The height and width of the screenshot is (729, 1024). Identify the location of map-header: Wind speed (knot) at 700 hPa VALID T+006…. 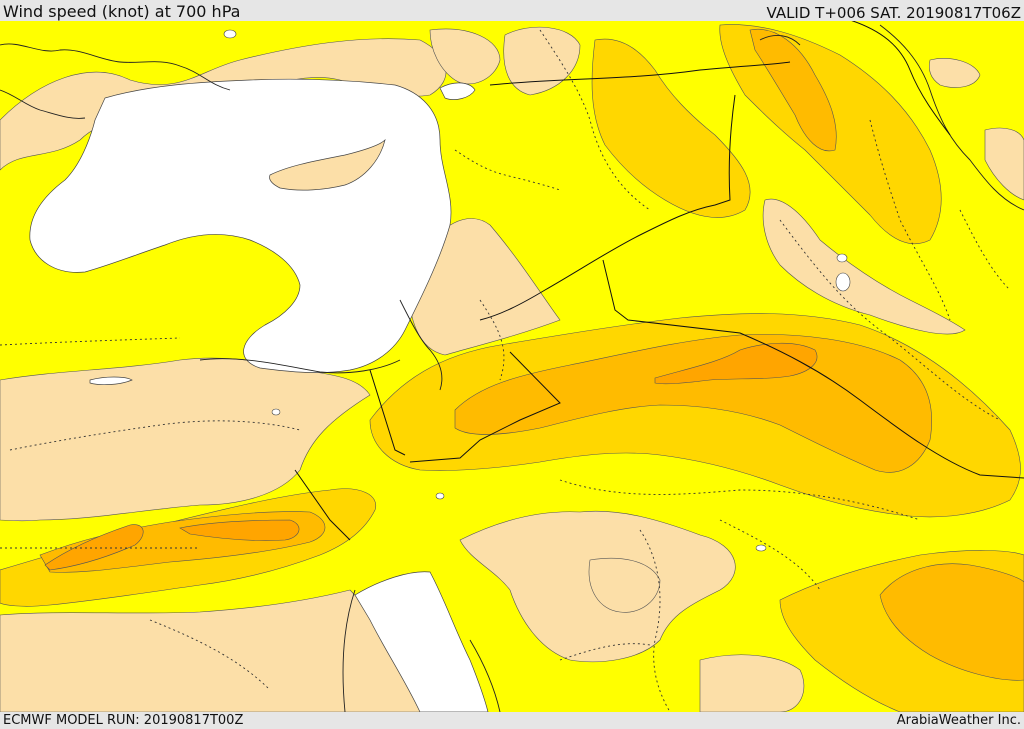
(512, 11).